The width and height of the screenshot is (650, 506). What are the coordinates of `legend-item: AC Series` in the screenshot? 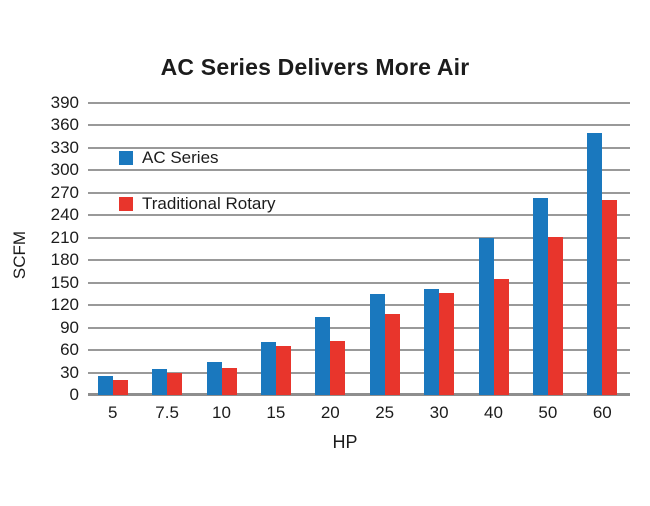 It's located at (197, 158).